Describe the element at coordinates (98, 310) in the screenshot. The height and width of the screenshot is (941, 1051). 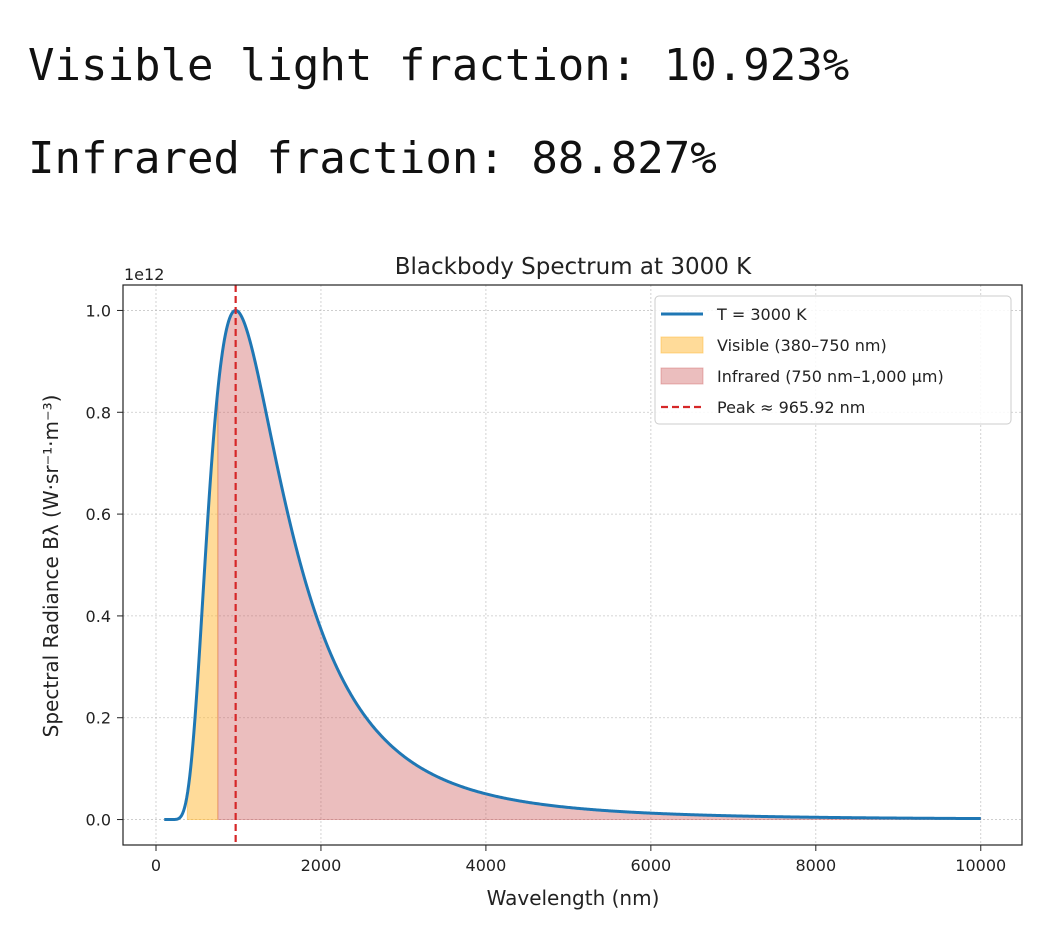
I see `y-tick-label: 1.0` at that location.